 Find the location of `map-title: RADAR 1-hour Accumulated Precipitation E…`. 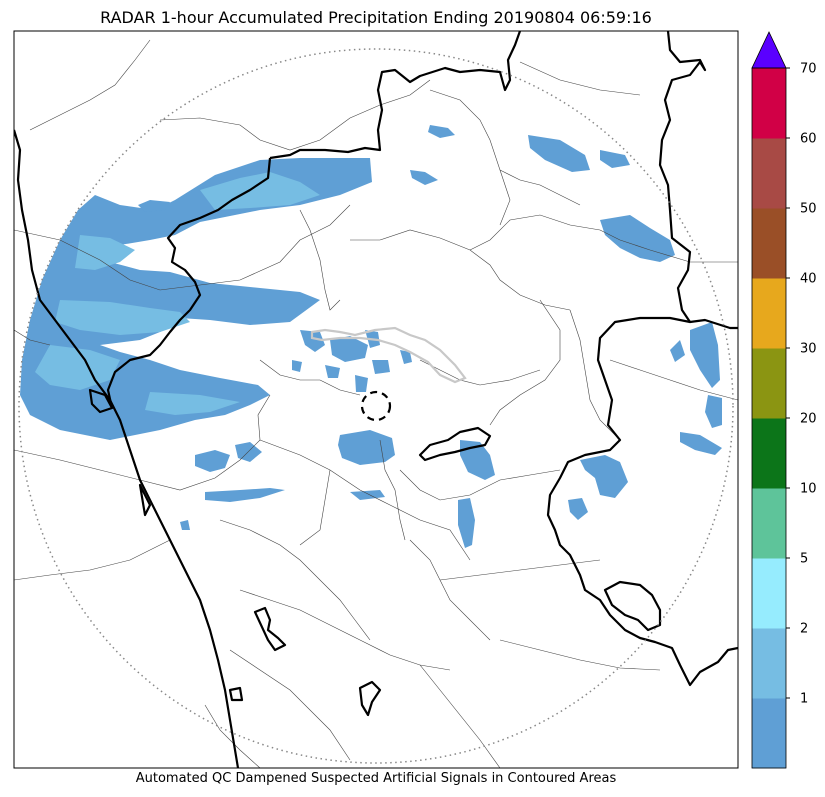

map-title: RADAR 1-hour Accumulated Precipitation E… is located at coordinates (376, 17).